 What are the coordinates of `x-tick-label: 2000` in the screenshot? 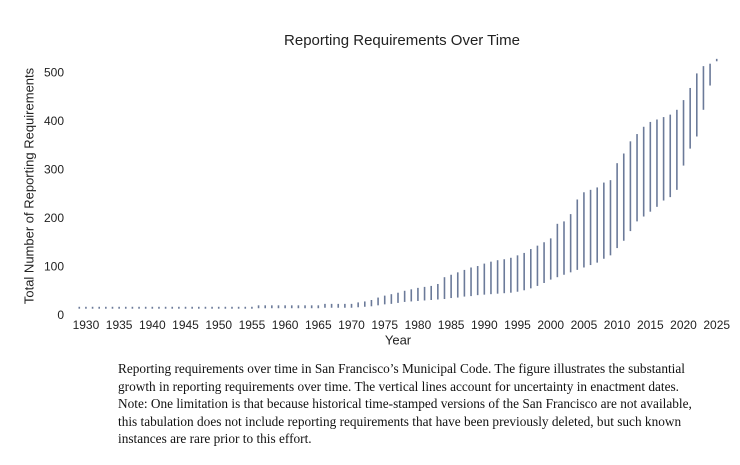 It's located at (550, 325).